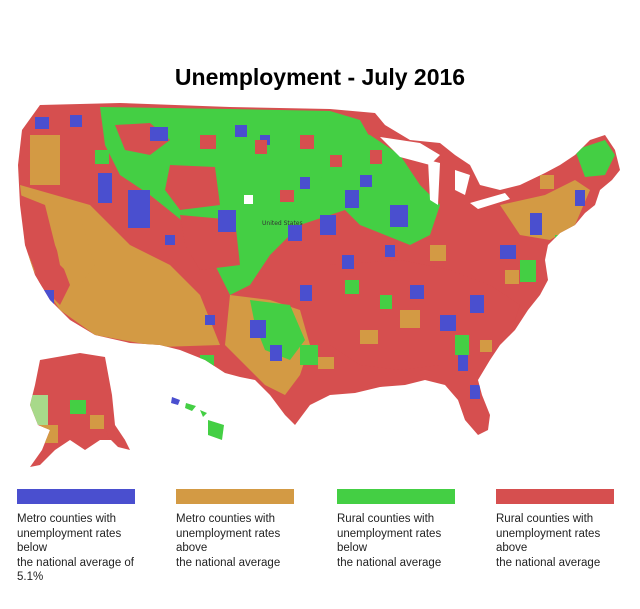  I want to click on rural-above-patches, so click(291, 168).